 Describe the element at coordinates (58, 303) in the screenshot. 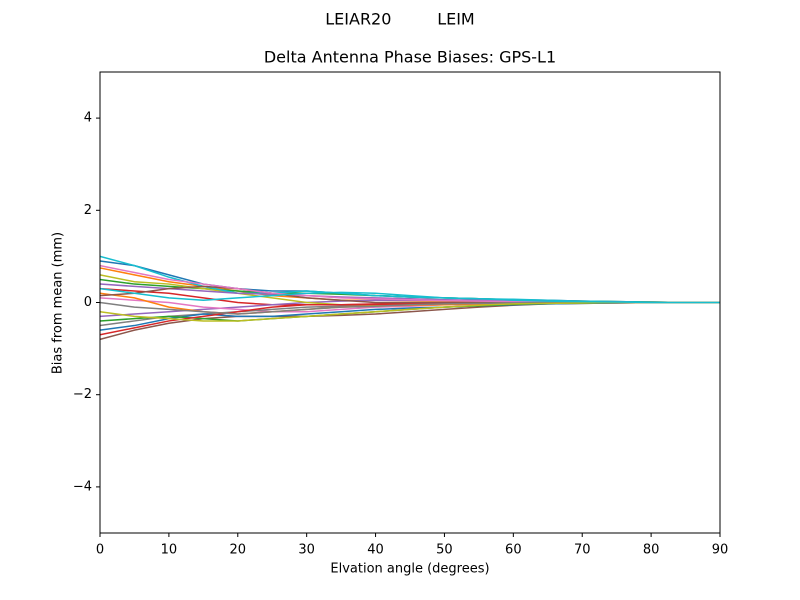

I see `y-axis-label: Bias from mean (mm)` at that location.